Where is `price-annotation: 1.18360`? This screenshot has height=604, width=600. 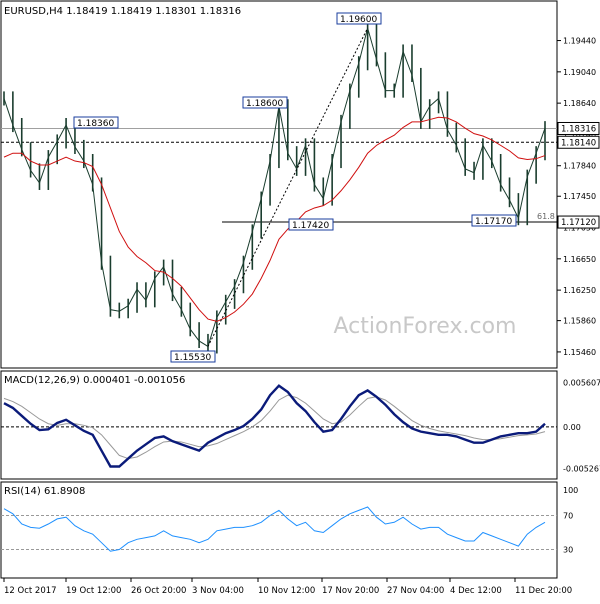
price-annotation: 1.18360 is located at coordinates (96, 122).